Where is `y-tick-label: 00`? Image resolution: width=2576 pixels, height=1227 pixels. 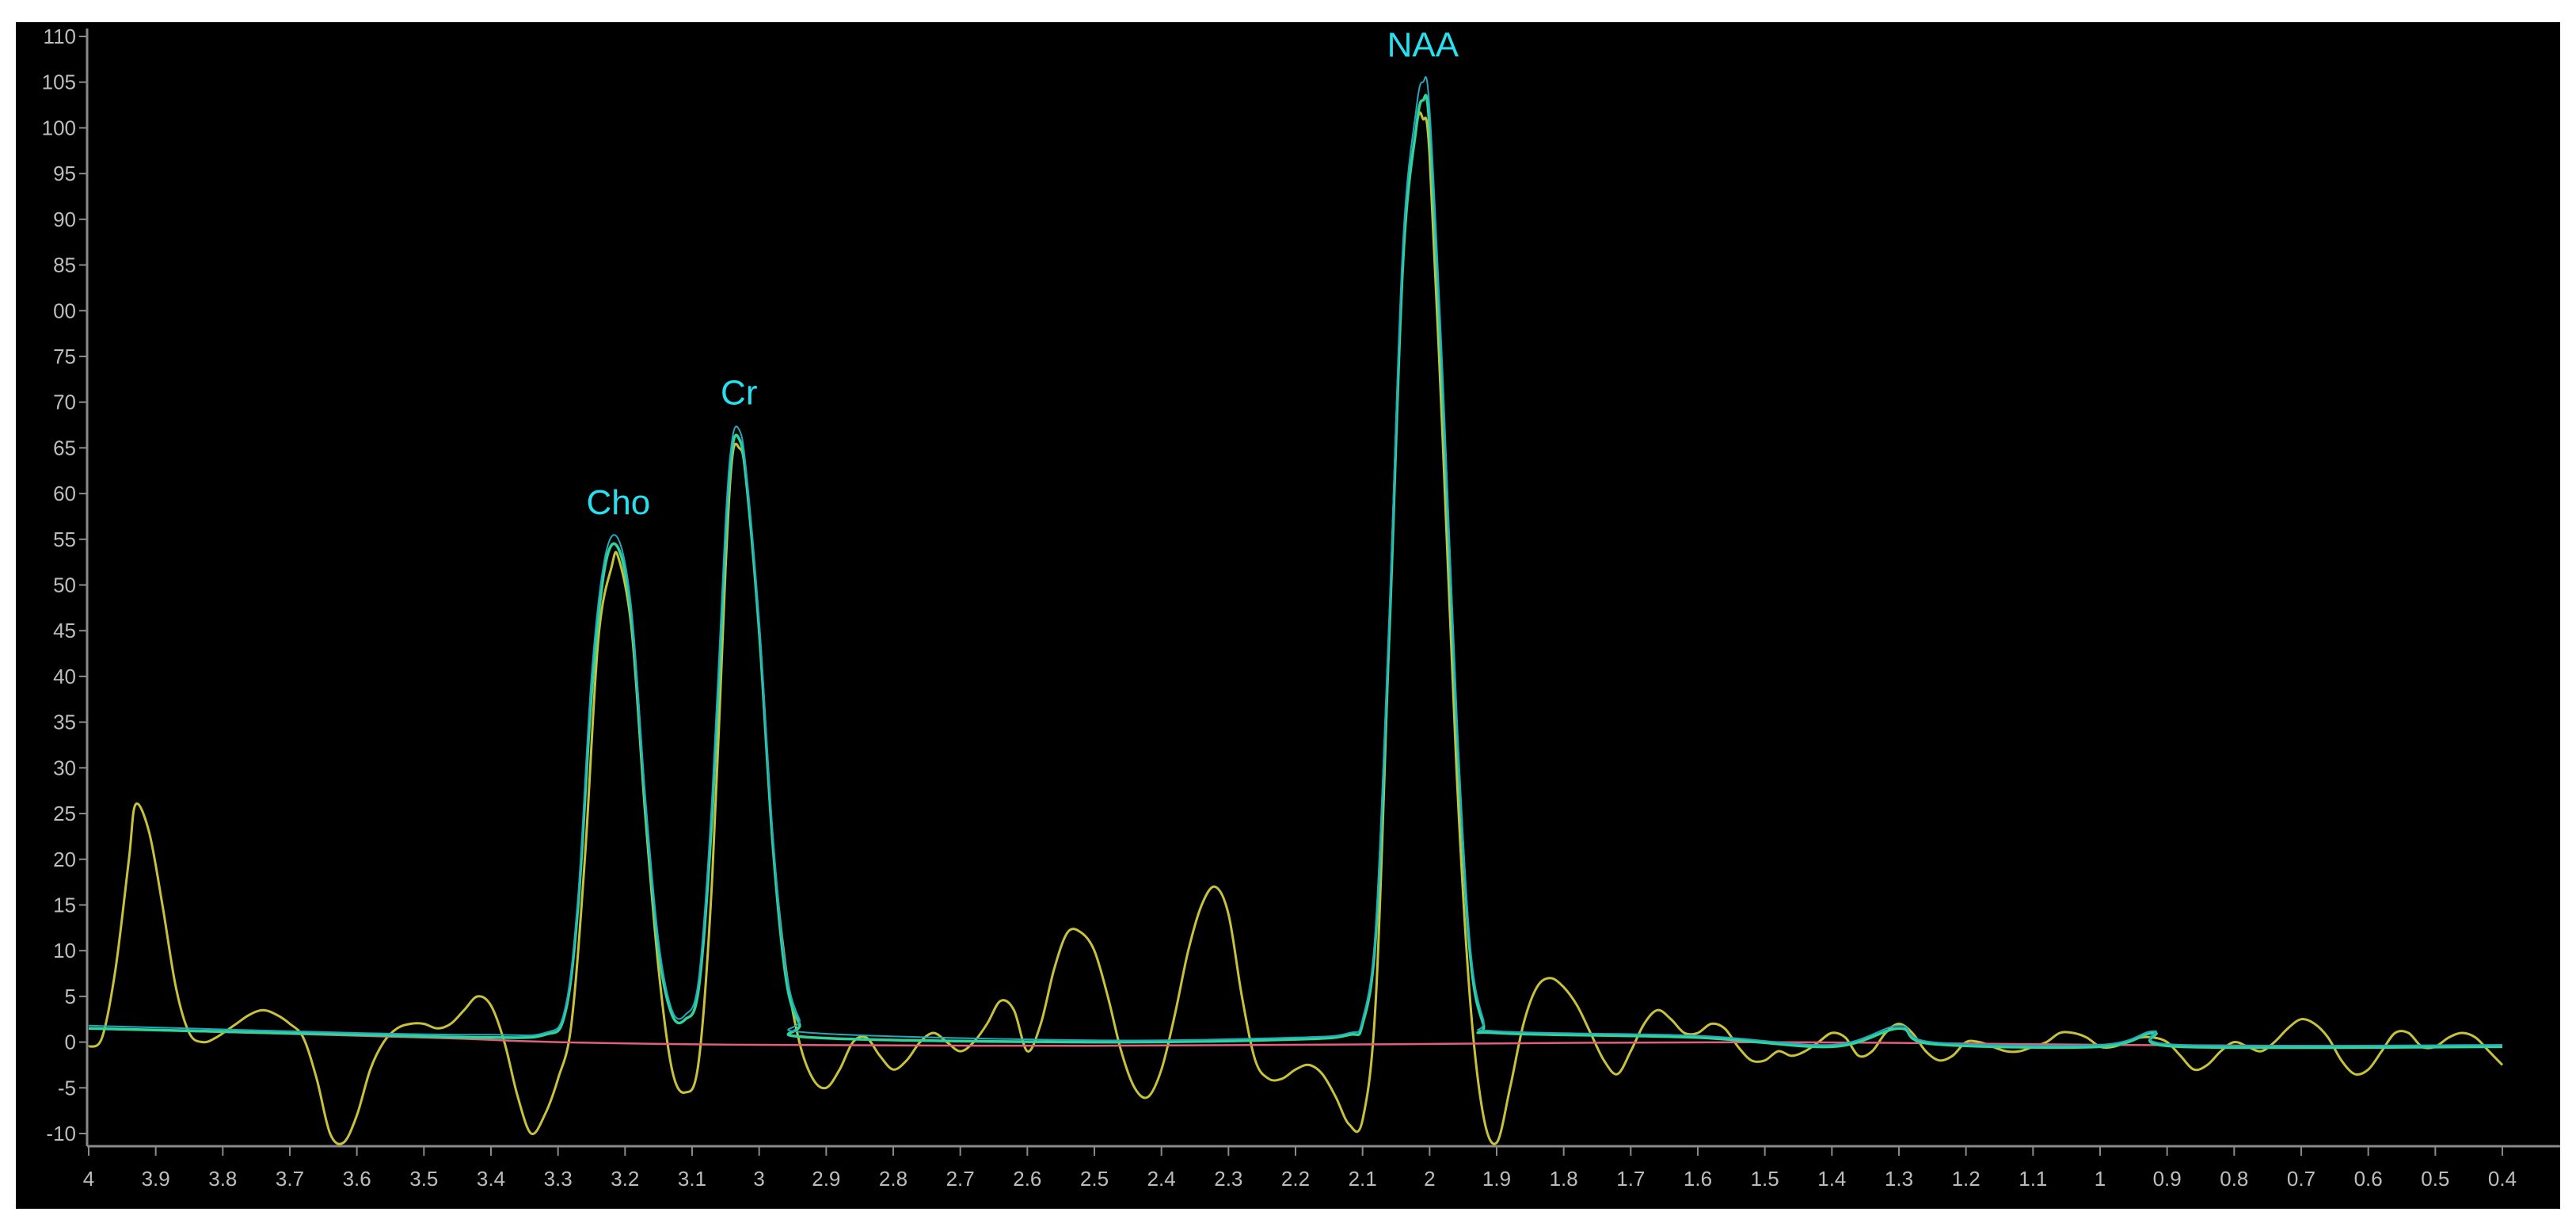 y-tick-label: 00 is located at coordinates (64, 310).